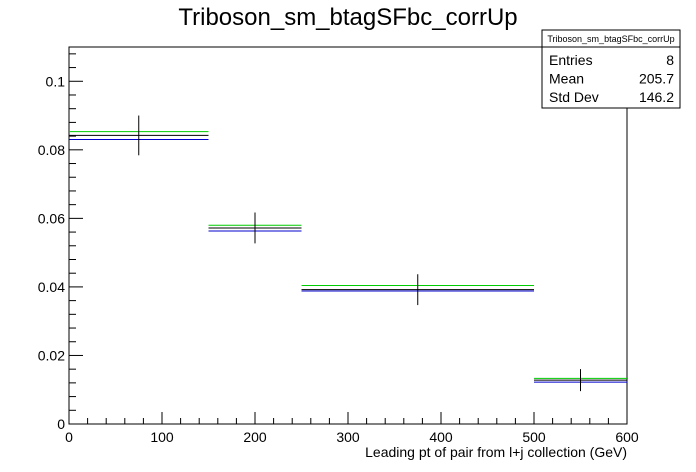 Image resolution: width=696 pixels, height=472 pixels. Describe the element at coordinates (534, 437) in the screenshot. I see `x-tick-label: 500` at that location.